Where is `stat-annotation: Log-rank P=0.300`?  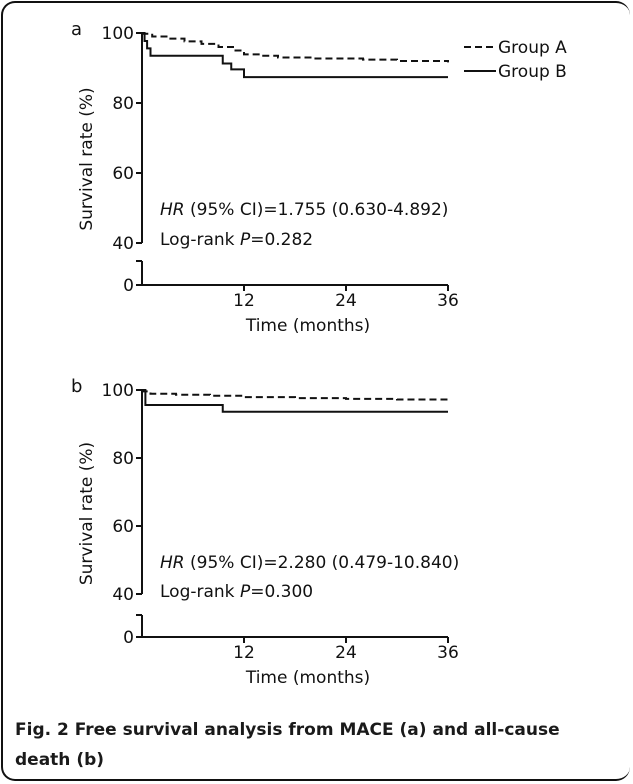 stat-annotation: Log-rank P=0.300 is located at coordinates (236, 592).